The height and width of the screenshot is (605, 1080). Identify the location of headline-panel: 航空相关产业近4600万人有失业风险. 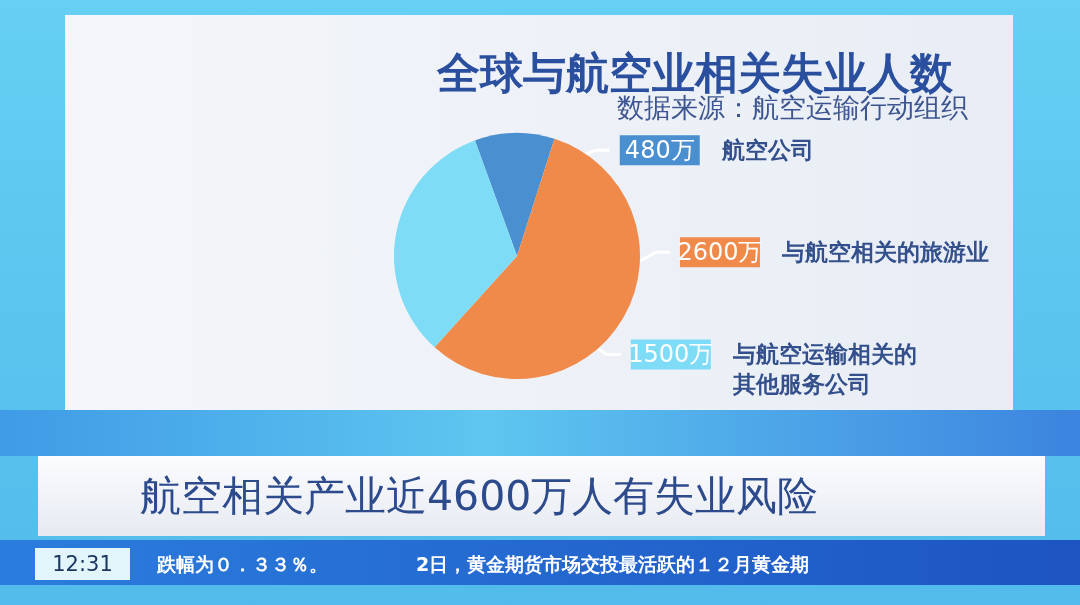
(541, 496).